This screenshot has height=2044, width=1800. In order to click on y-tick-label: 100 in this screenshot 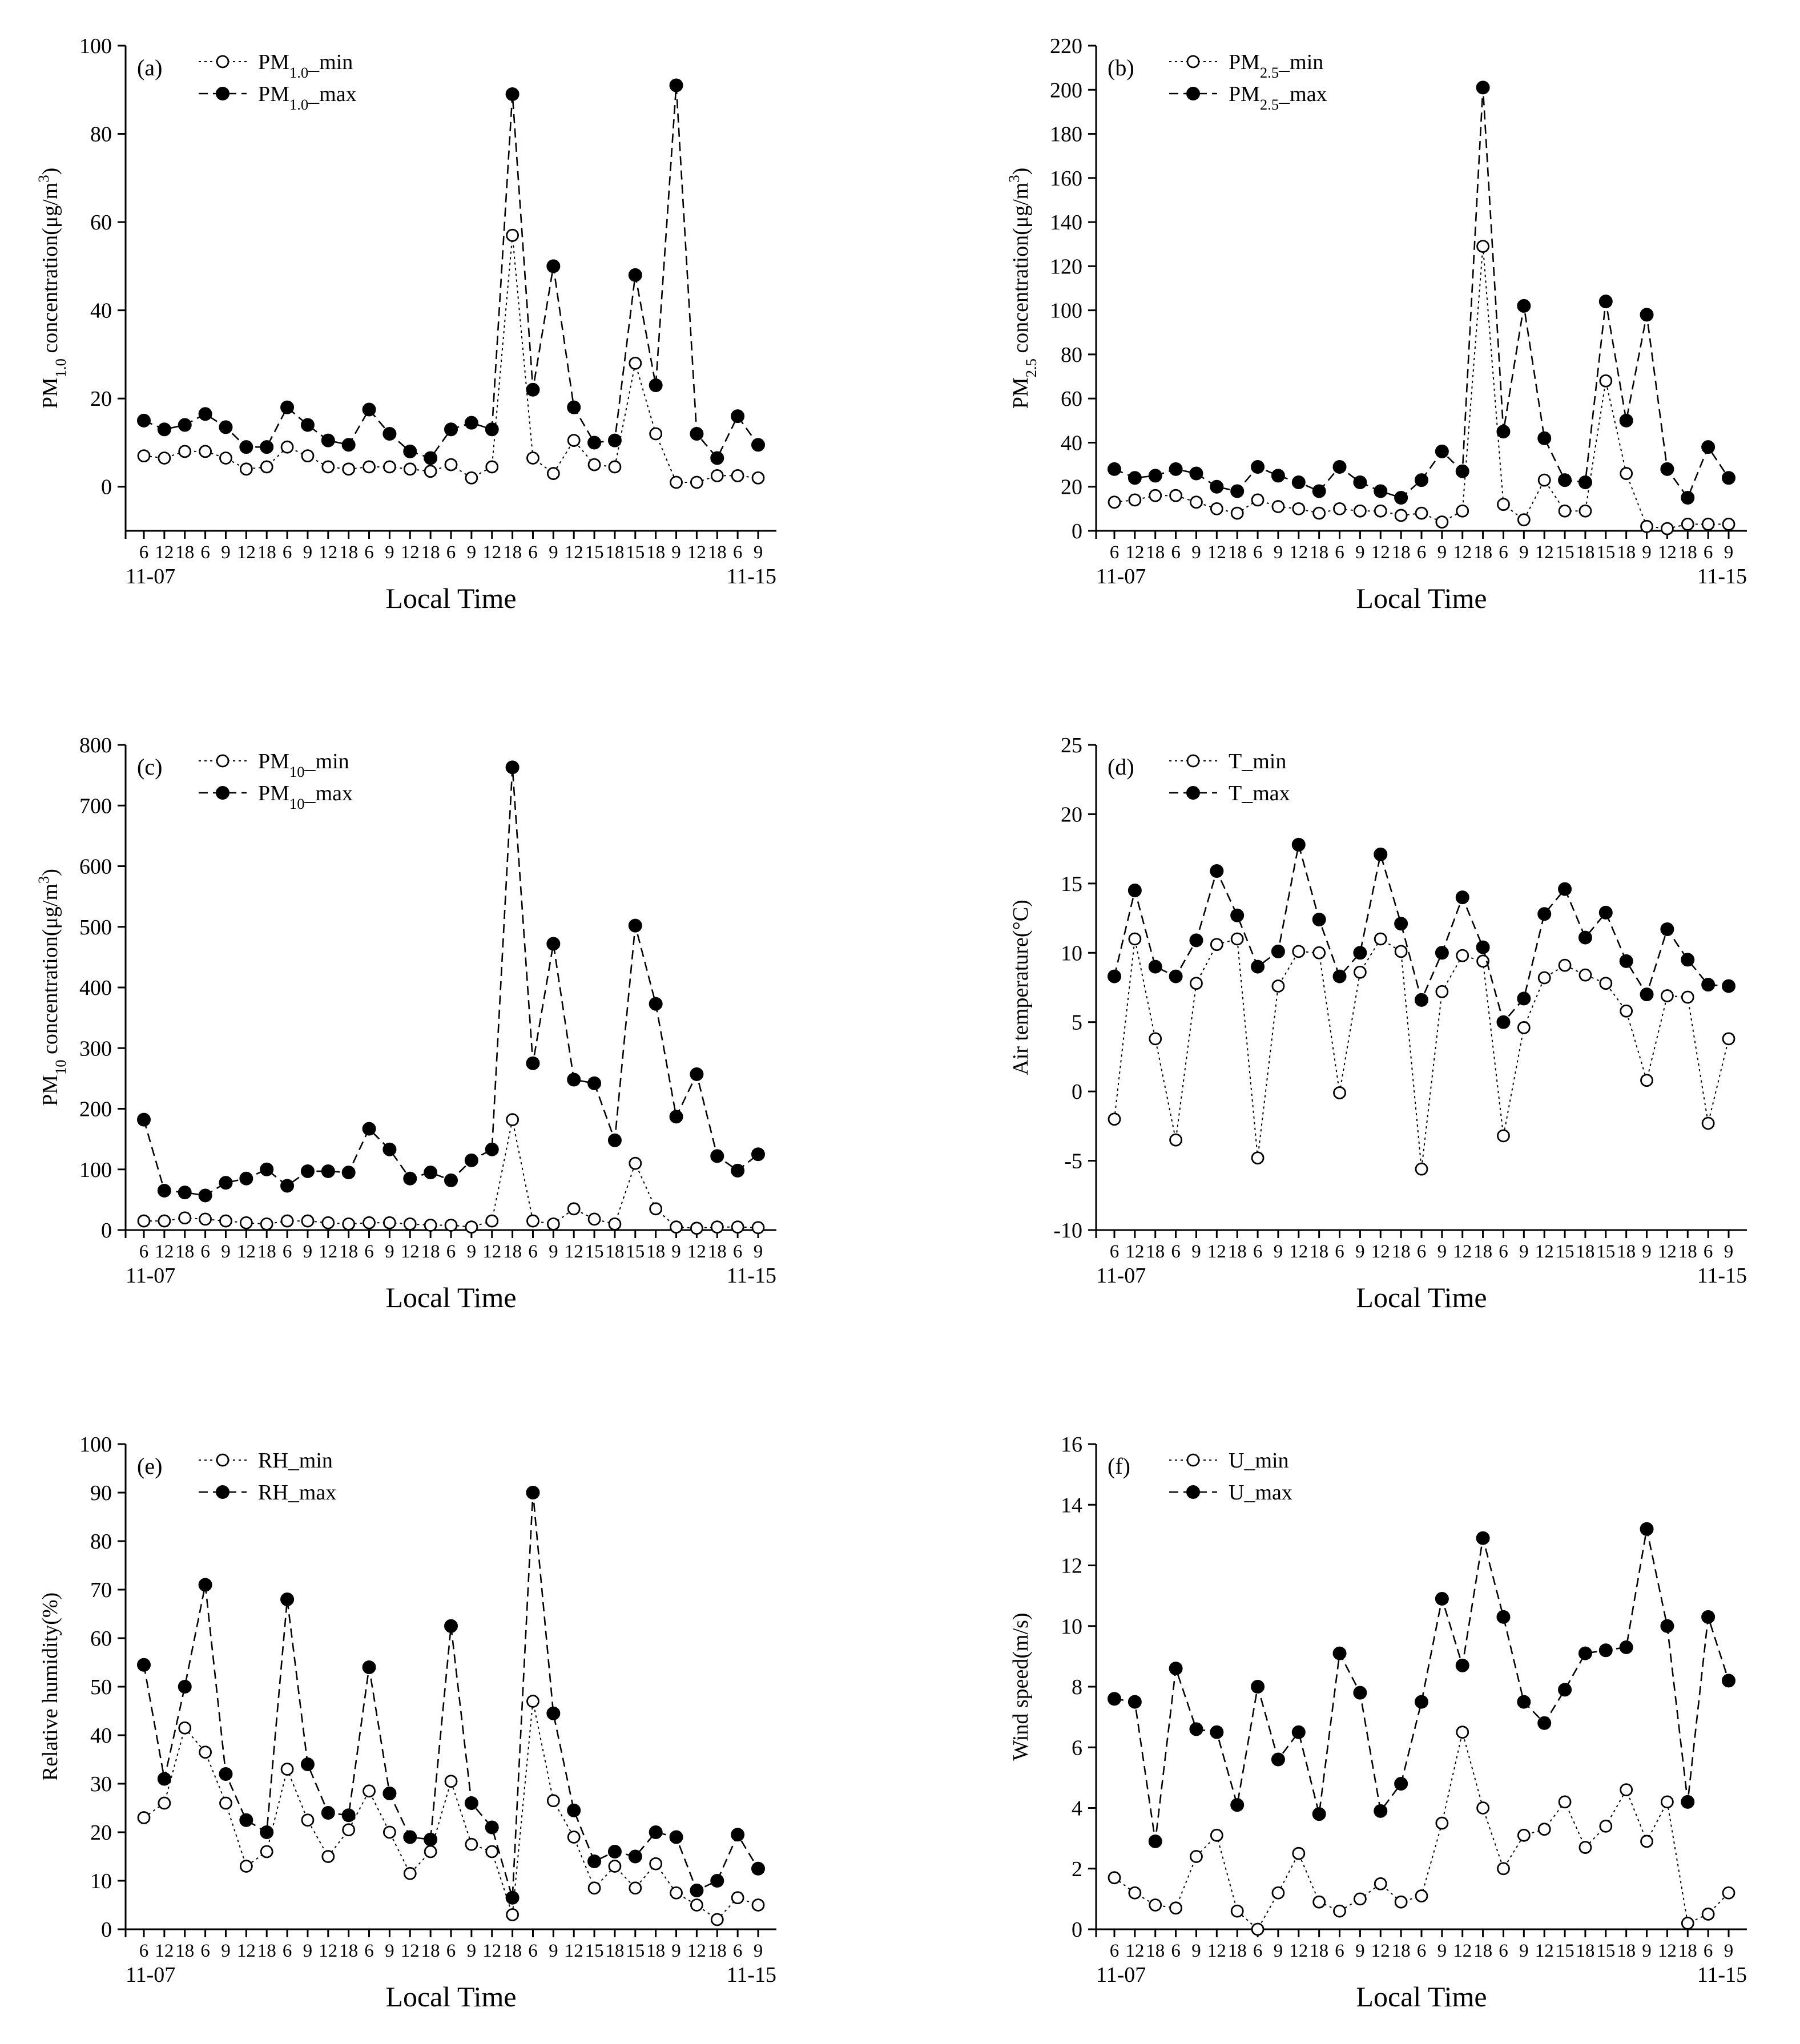, I will do `click(1066, 311)`.